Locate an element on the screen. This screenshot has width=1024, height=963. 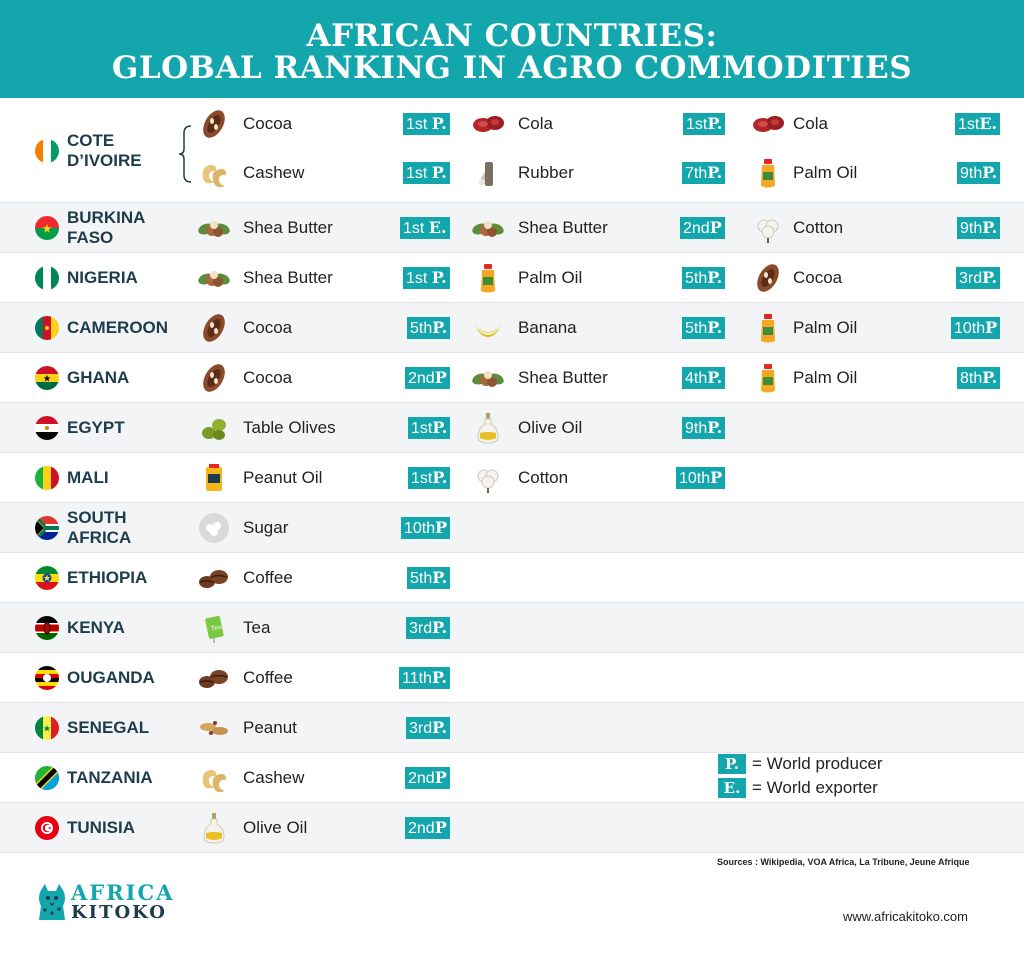
crop-name: Cocoa is located at coordinates (268, 123).